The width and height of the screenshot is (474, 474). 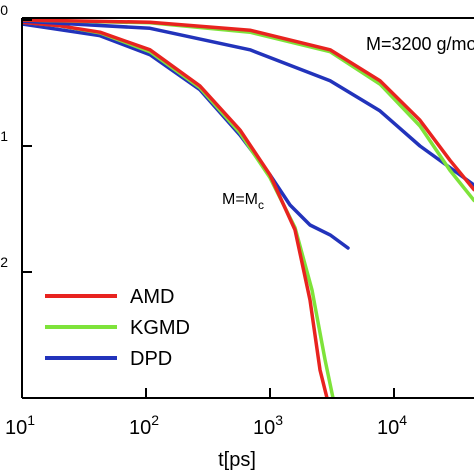 I want to click on x-tick-label: 10², so click(x=144, y=425).